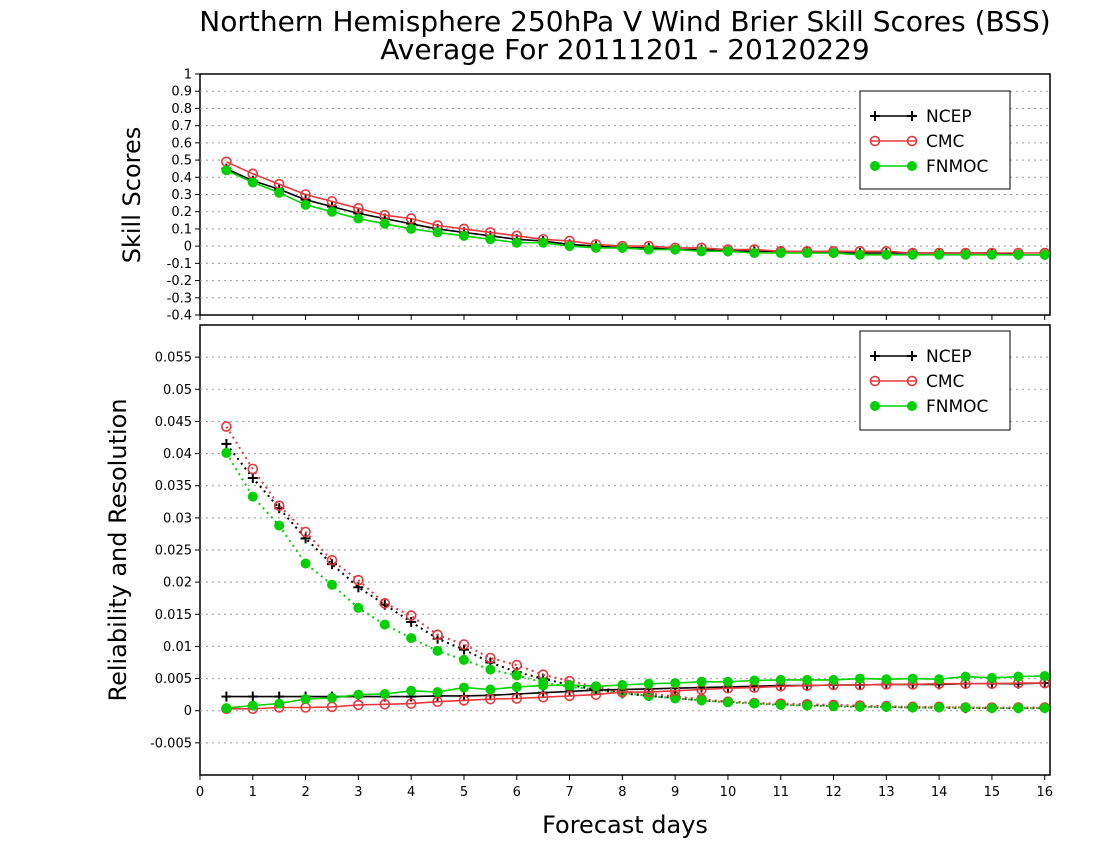 The image size is (1100, 850). What do you see at coordinates (181, 143) in the screenshot?
I see `top-ytick-label: 0.6` at bounding box center [181, 143].